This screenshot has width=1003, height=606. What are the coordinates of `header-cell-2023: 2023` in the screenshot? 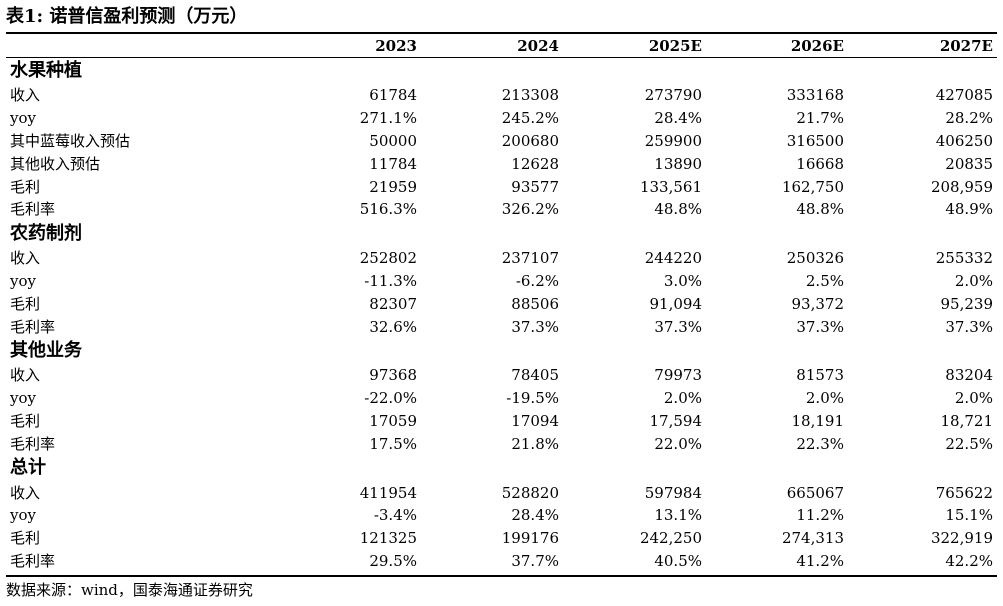 It's located at (396, 46).